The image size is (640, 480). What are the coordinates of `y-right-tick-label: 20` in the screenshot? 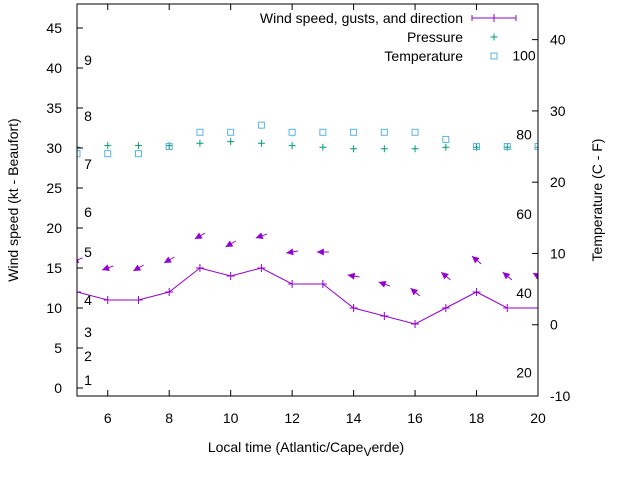 It's located at (558, 182).